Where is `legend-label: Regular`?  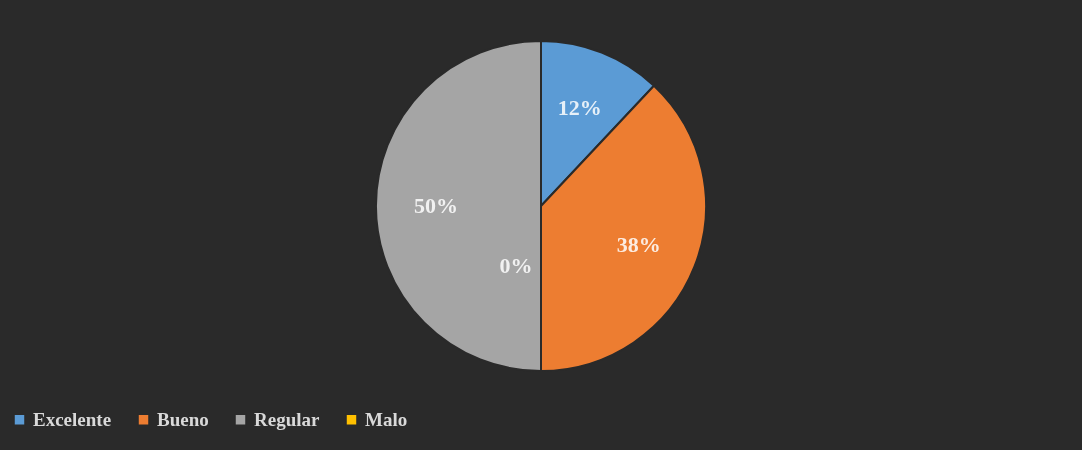
legend-label: Regular is located at coordinates (287, 419).